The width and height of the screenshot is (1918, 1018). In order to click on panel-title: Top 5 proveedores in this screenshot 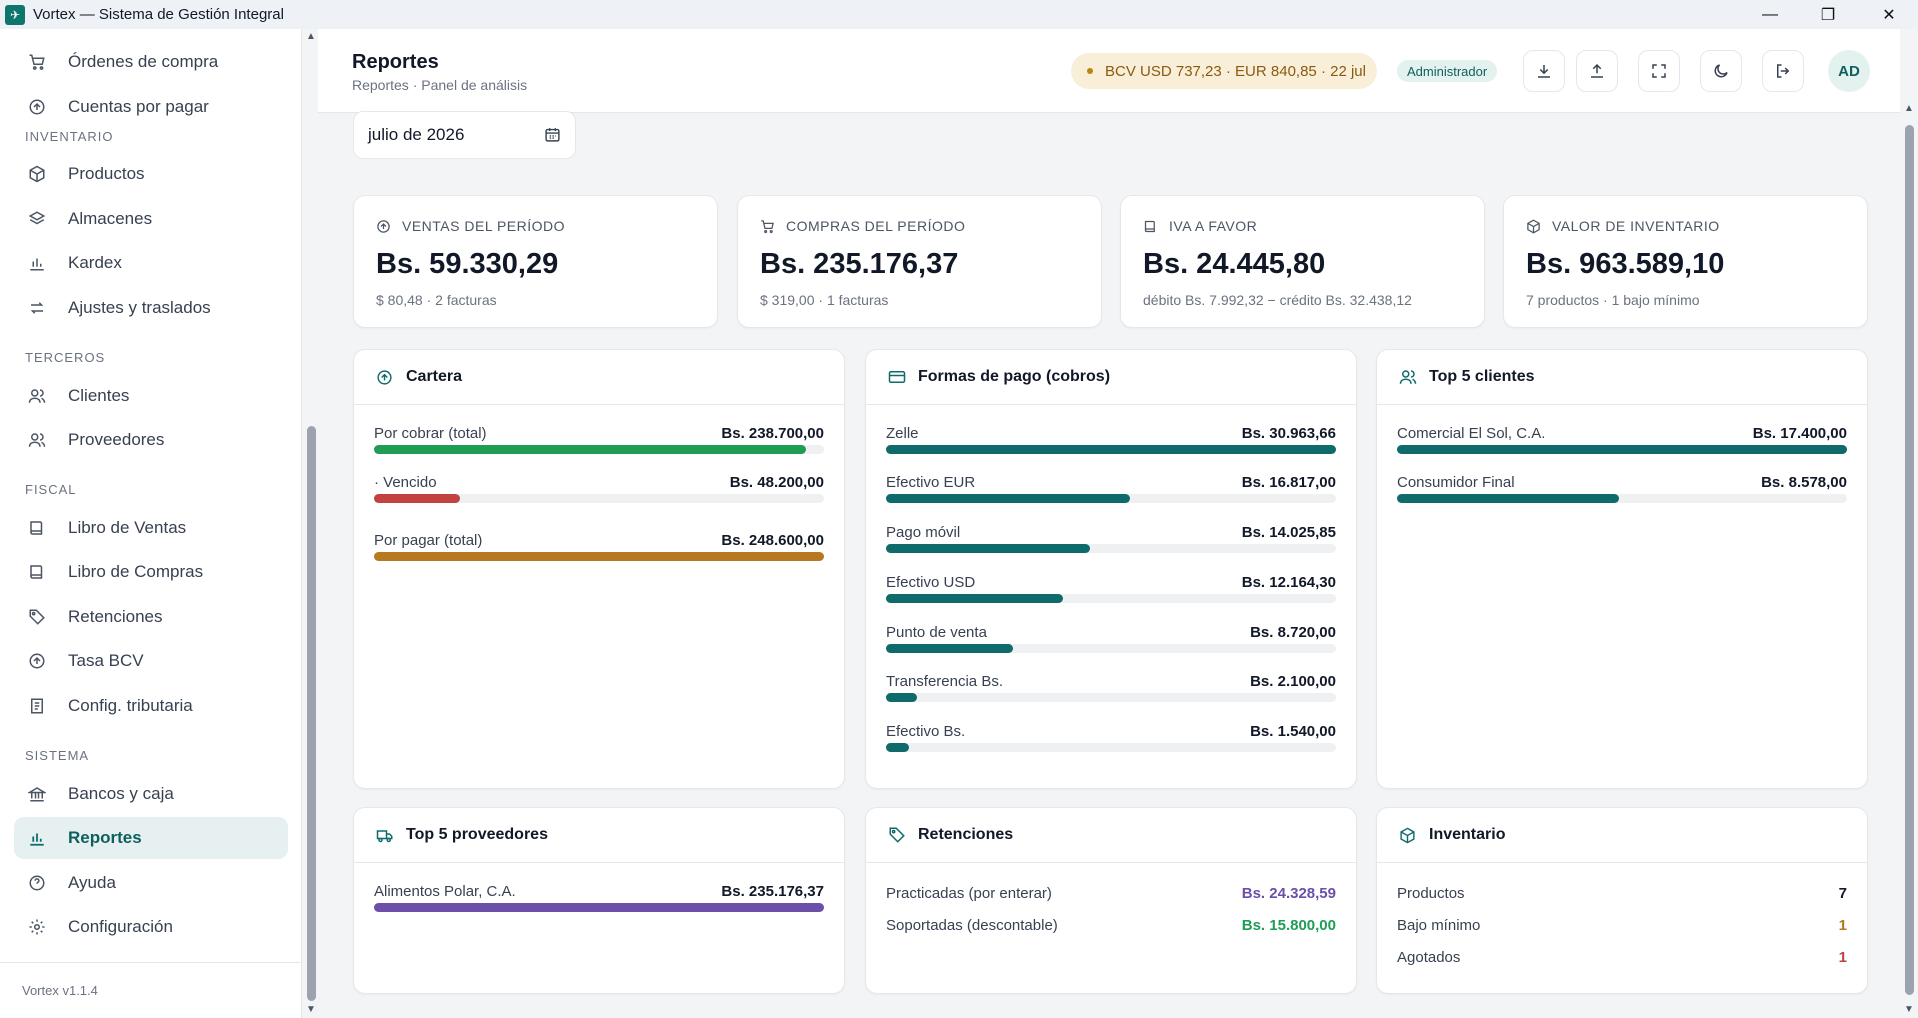, I will do `click(477, 834)`.